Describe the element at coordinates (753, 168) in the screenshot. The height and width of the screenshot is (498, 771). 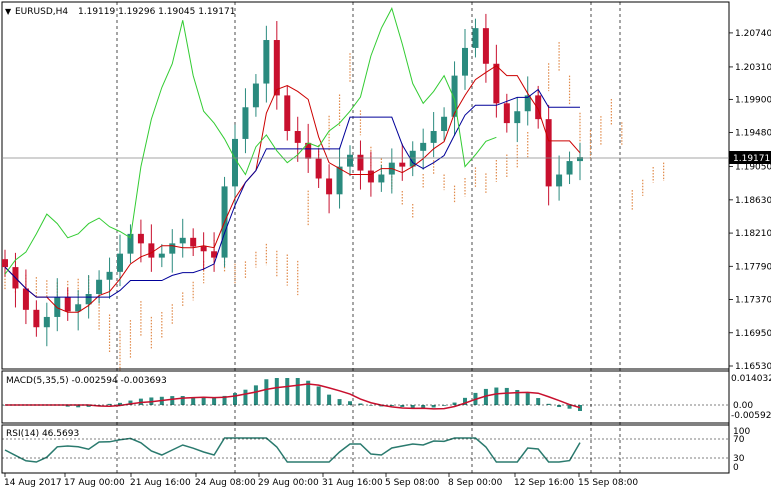
I see `price-axis-label: 1.19050` at that location.